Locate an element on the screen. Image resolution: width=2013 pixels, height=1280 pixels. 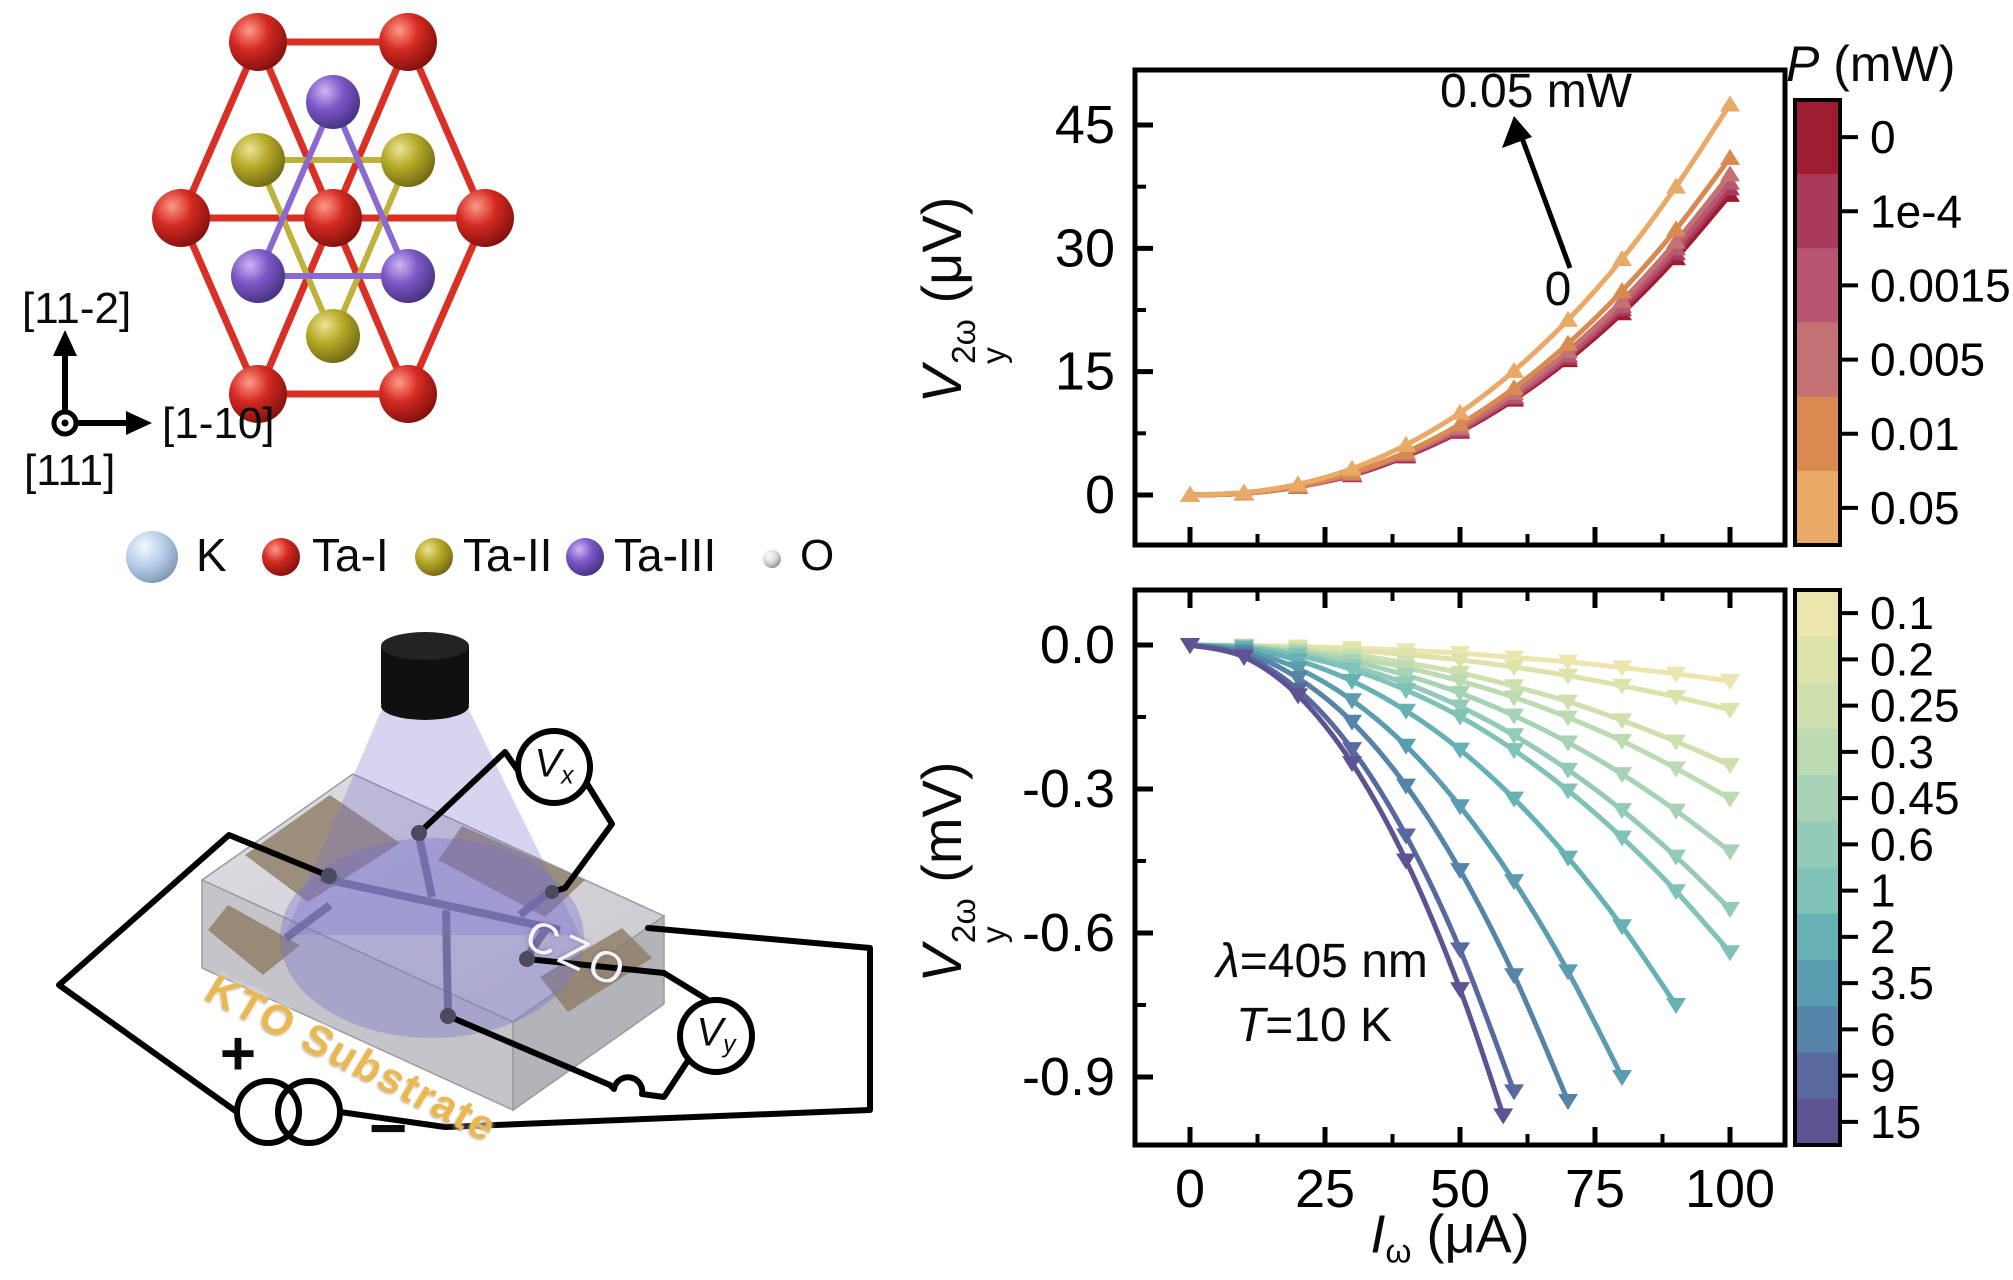
ta2-lattice-lines is located at coordinates (333, 250).